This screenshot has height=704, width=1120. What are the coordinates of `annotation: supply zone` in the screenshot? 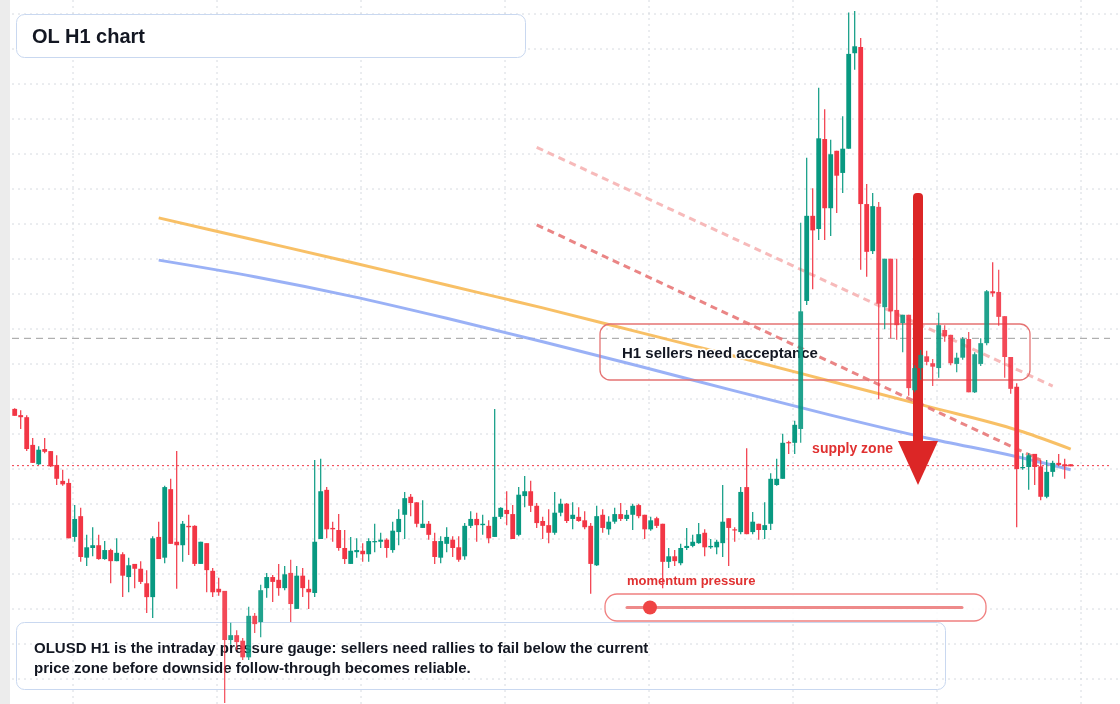 It's located at (853, 448).